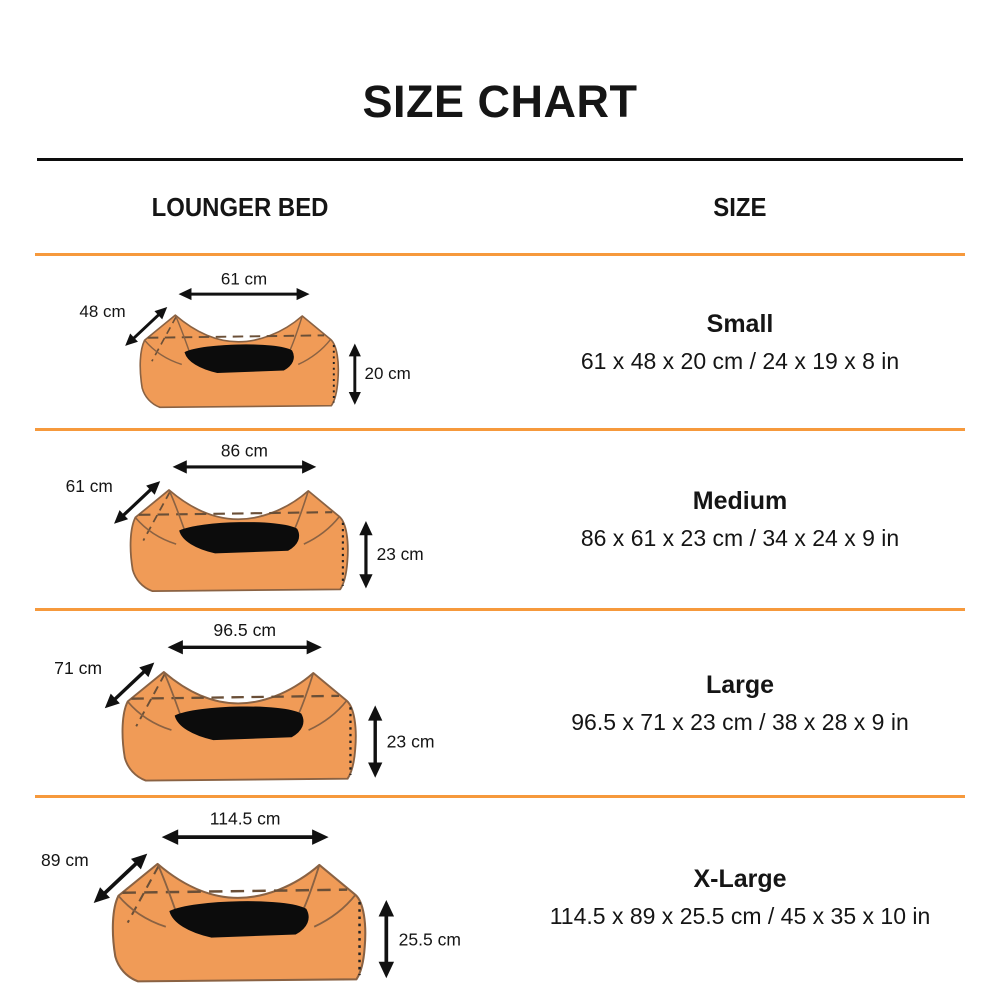 Image resolution: width=1000 pixels, height=1000 pixels. Describe the element at coordinates (102, 311) in the screenshot. I see `depth-label: 48 cm` at that location.